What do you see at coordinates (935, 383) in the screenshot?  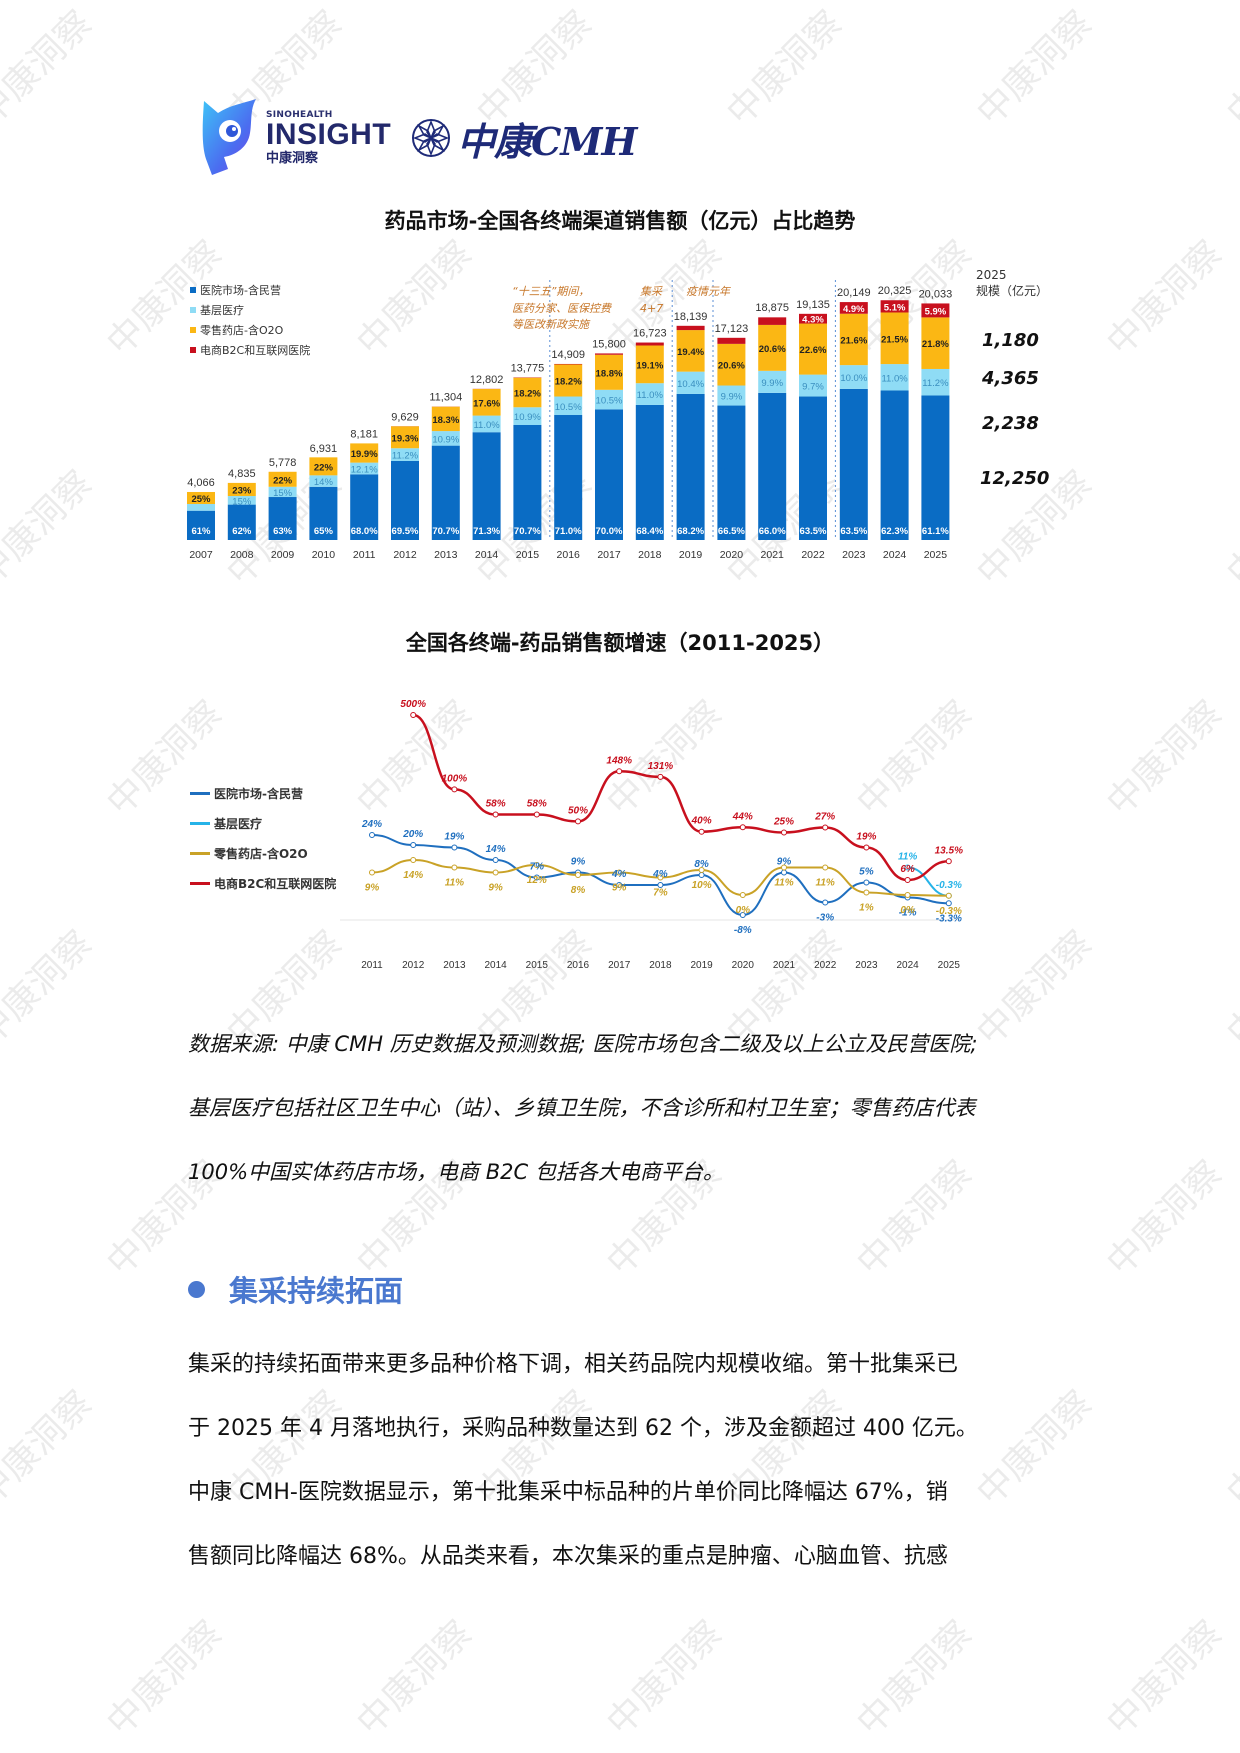 I see `svg-text: 11.2%` at bounding box center [935, 383].